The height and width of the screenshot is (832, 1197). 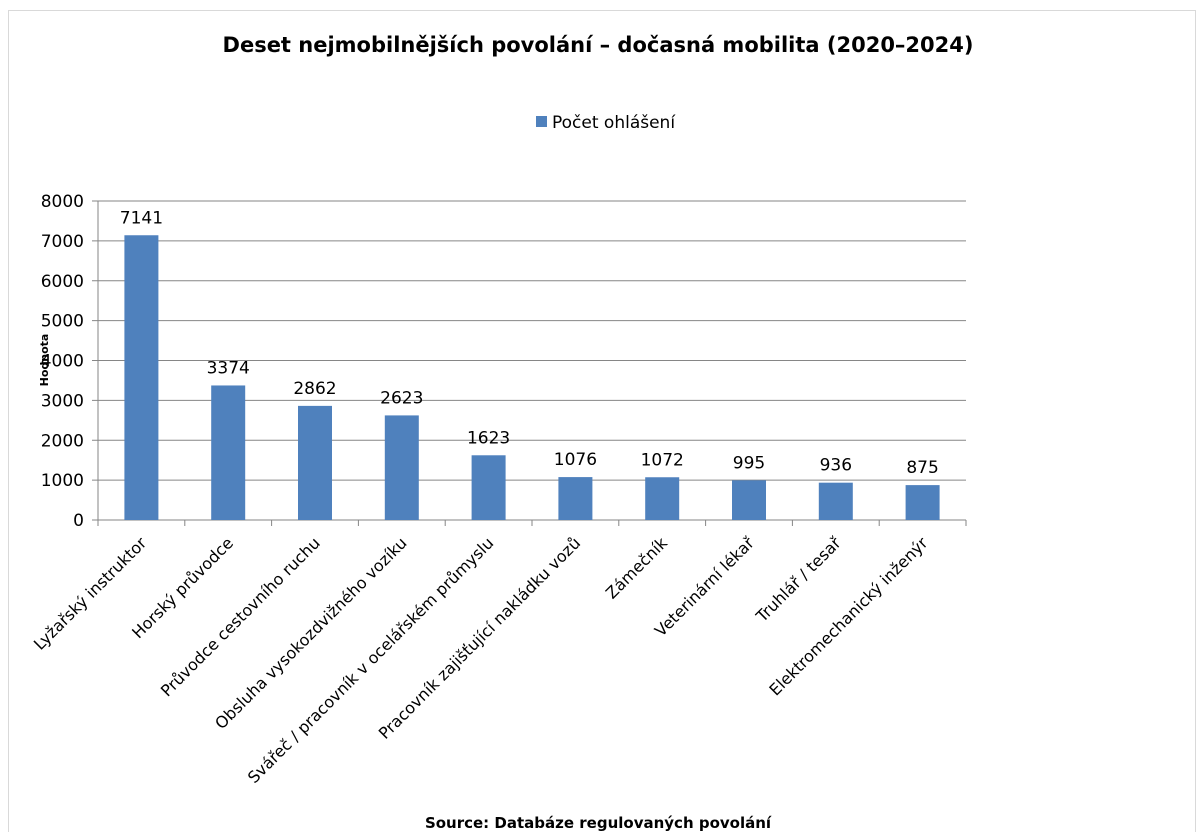 I want to click on y-tick-label: 0, so click(x=78, y=521).